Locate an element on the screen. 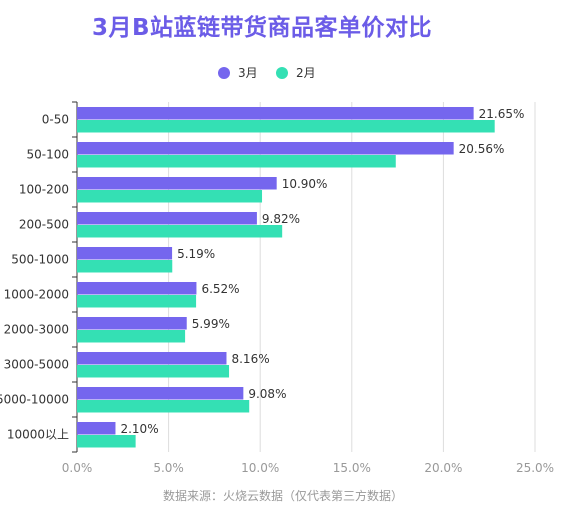 The height and width of the screenshot is (509, 566). data-label-march: 9.08% is located at coordinates (267, 394).